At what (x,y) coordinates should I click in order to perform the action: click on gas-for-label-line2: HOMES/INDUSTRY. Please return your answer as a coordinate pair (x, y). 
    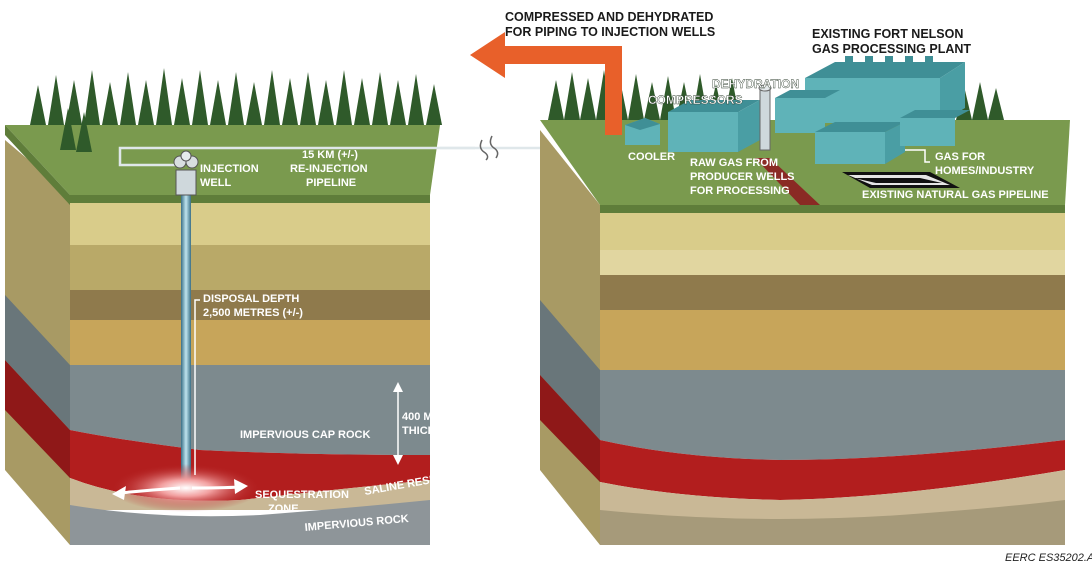
    Looking at the image, I should click on (985, 171).